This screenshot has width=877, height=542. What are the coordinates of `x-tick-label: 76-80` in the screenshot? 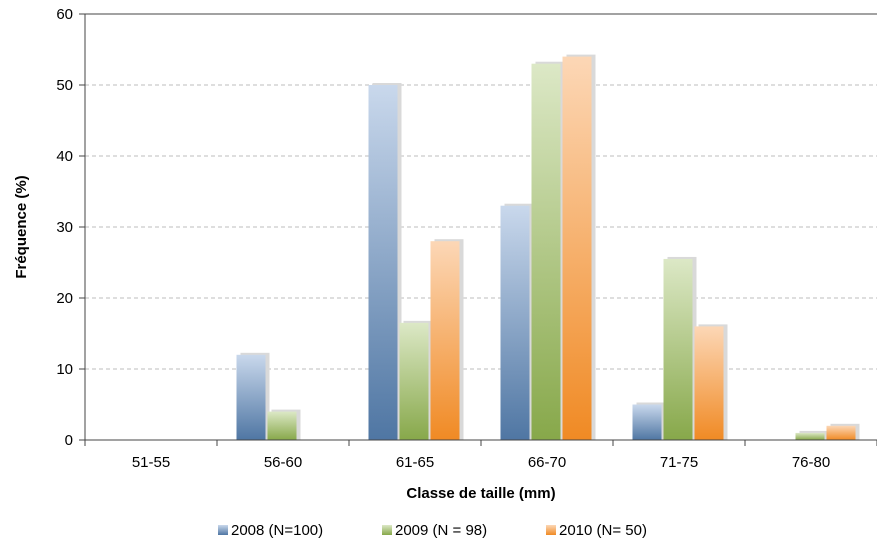 It's located at (811, 462).